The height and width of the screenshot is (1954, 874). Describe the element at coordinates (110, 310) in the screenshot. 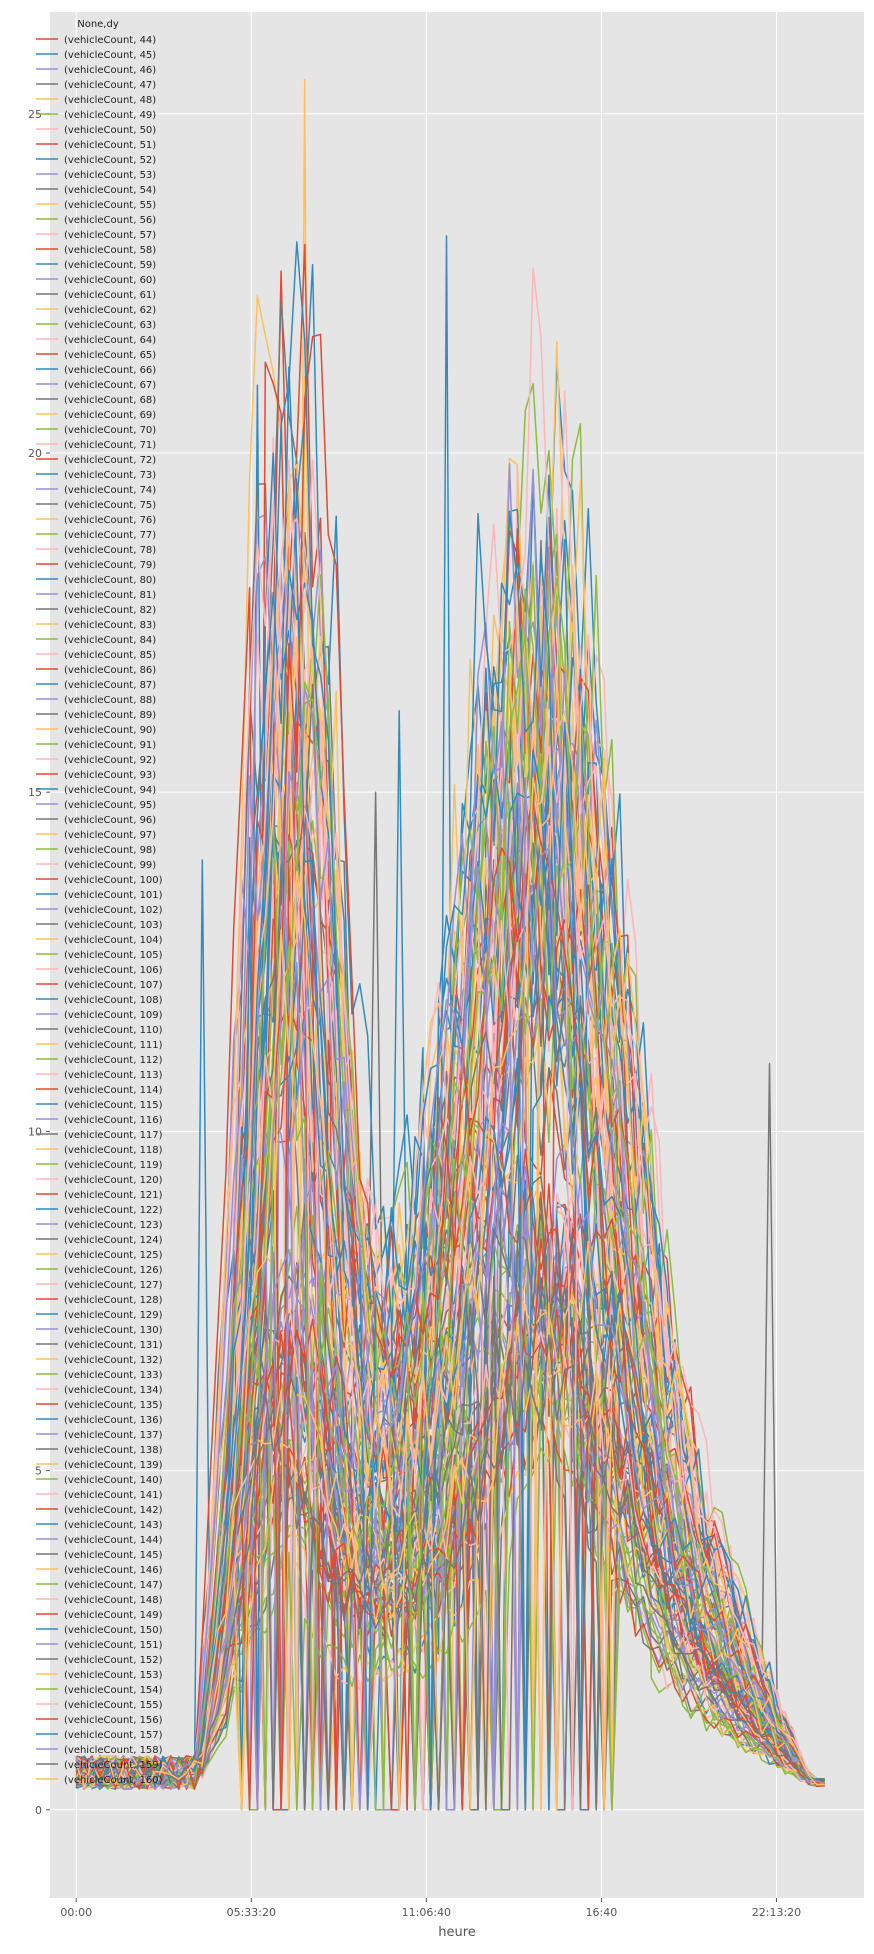

I see `legend-entry-62: (vehicleCount, 62)` at that location.